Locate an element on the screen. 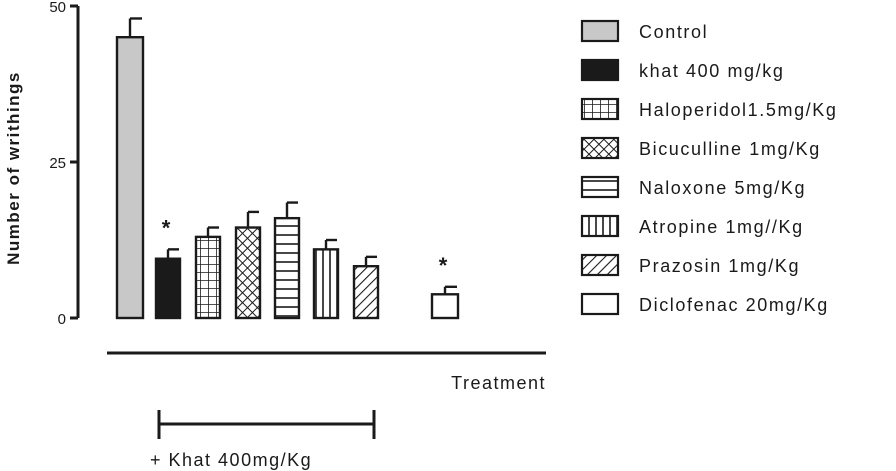  x-axis-title: Treatment is located at coordinates (498, 383).